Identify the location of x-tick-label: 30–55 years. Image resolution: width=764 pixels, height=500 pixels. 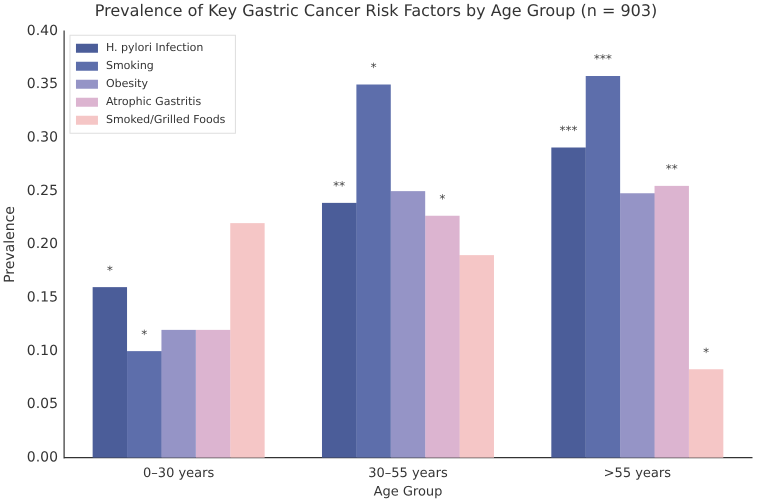
(408, 473).